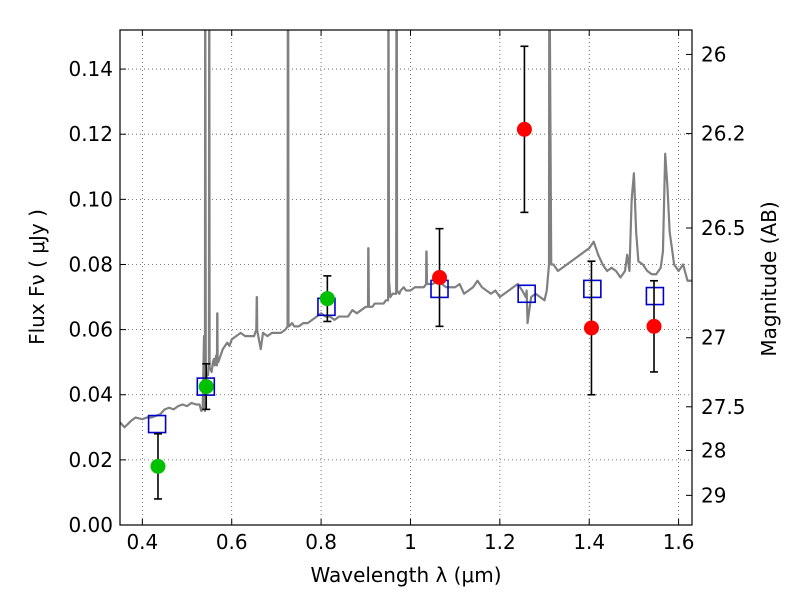  What do you see at coordinates (713, 338) in the screenshot?
I see `right-tick-label: 27` at bounding box center [713, 338].